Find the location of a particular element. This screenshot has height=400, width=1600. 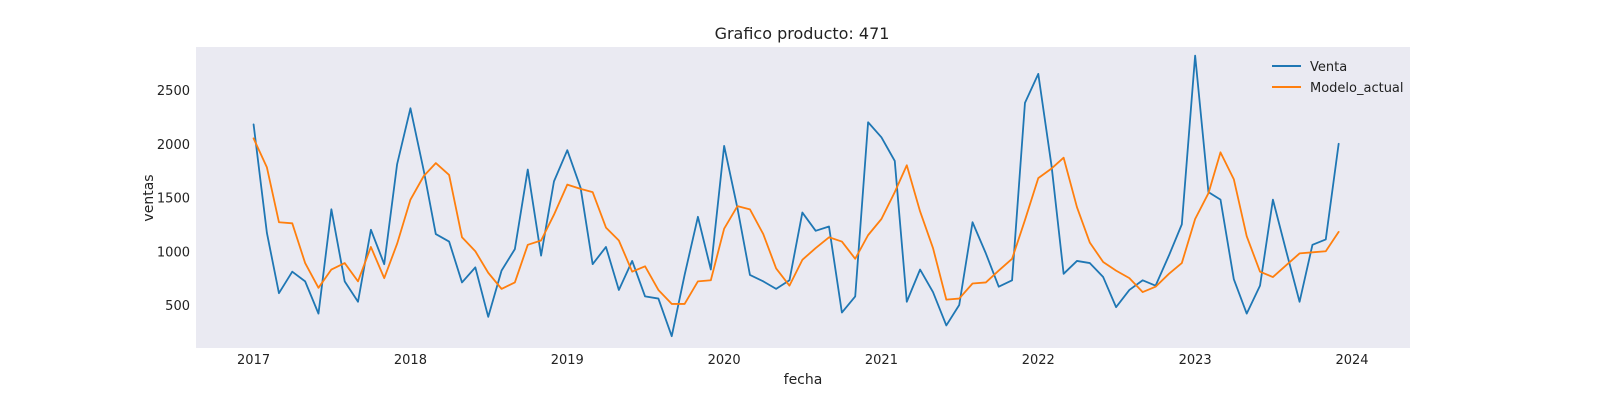

y-tick-label: 1500 is located at coordinates (173, 199).